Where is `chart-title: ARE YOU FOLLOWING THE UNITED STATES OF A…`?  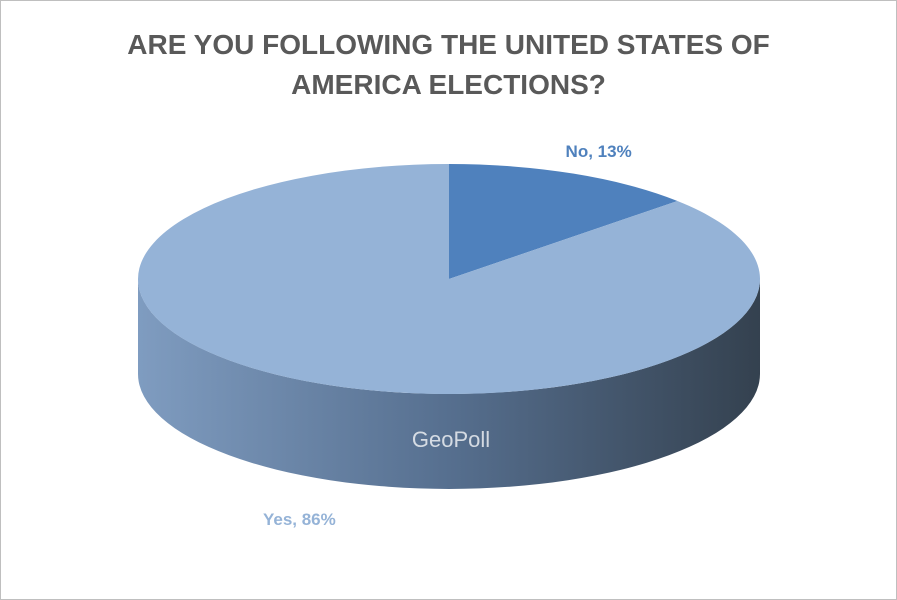
chart-title: ARE YOU FOLLOWING THE UNITED STATES OF A… is located at coordinates (448, 64).